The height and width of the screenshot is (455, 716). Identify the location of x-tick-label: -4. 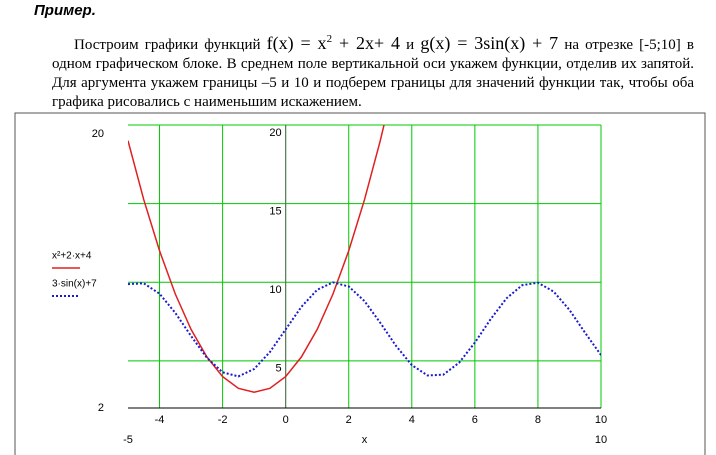
(160, 420).